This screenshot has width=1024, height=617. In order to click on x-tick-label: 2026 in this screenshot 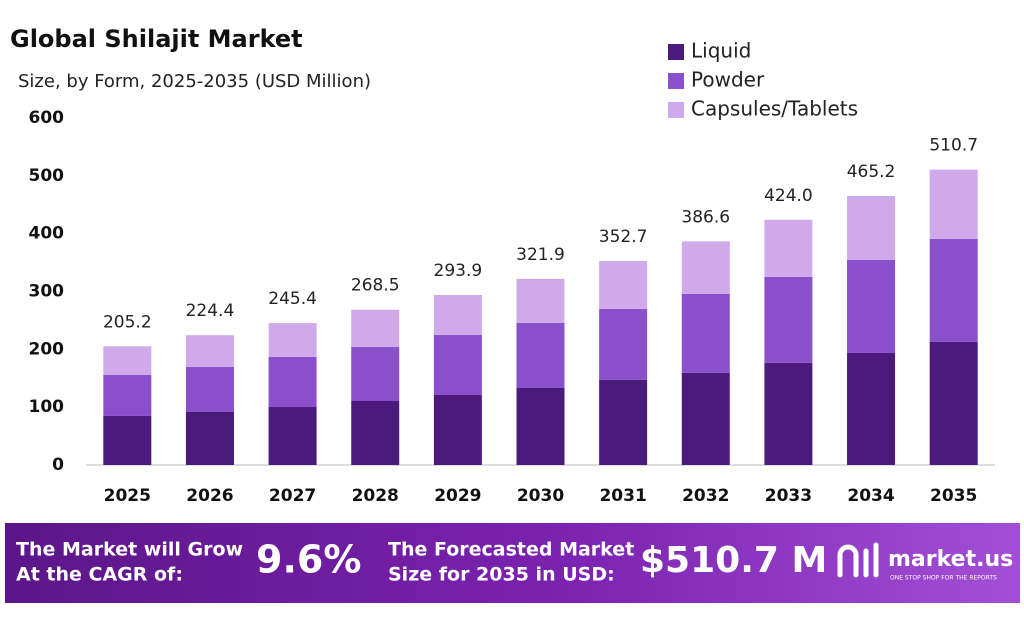, I will do `click(209, 496)`.